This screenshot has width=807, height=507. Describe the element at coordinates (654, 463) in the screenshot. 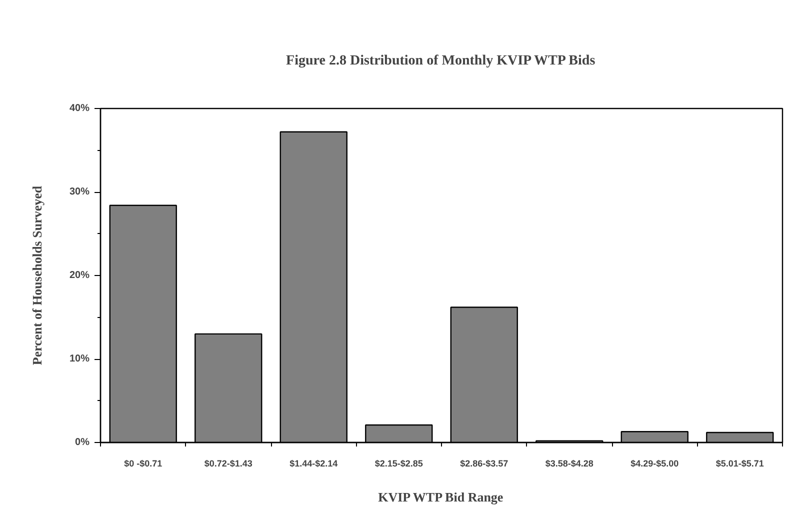

I see `x-tick-label: $4.29-$5.00` at that location.